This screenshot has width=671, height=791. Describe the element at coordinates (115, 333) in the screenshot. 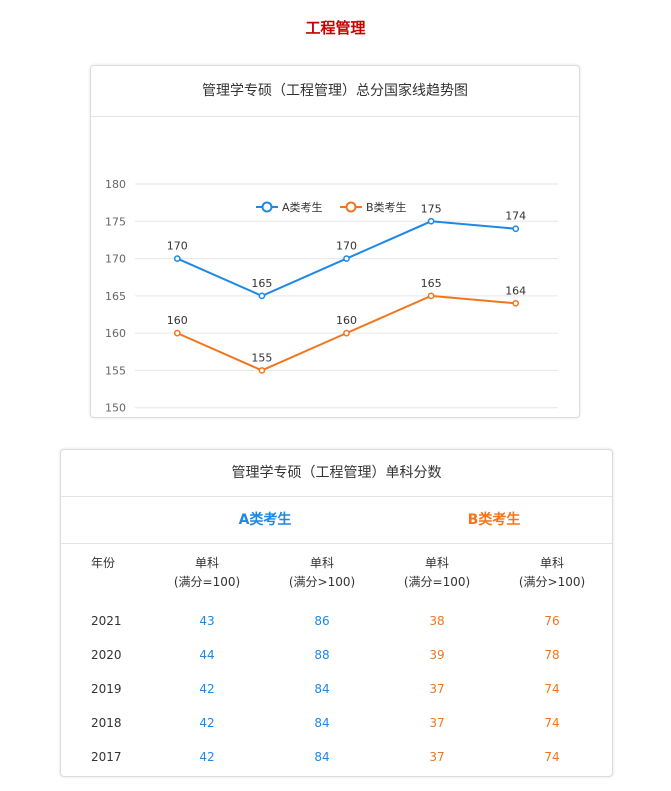

I see `y-tick-label: 160` at that location.